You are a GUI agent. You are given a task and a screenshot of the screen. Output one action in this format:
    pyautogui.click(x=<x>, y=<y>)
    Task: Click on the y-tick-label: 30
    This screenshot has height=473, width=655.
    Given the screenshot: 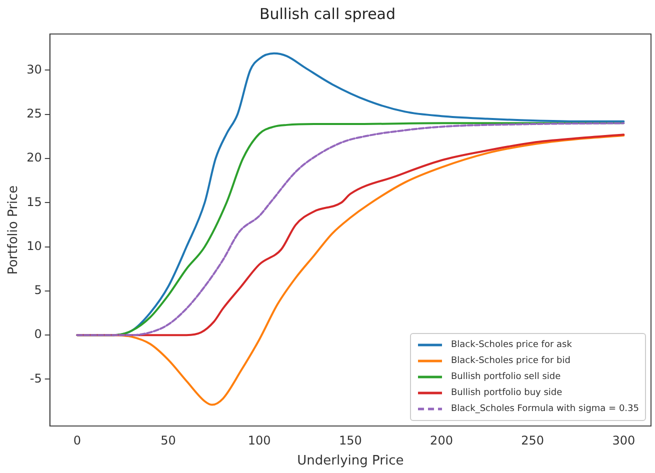 What is the action you would take?
    pyautogui.click(x=34, y=69)
    